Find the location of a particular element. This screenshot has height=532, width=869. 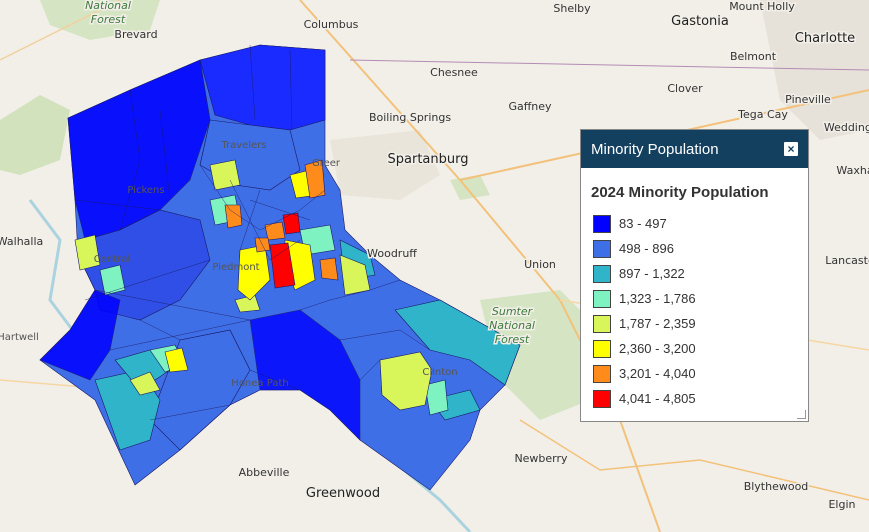

legend-label: 3,201 - 4,040 is located at coordinates (657, 373).